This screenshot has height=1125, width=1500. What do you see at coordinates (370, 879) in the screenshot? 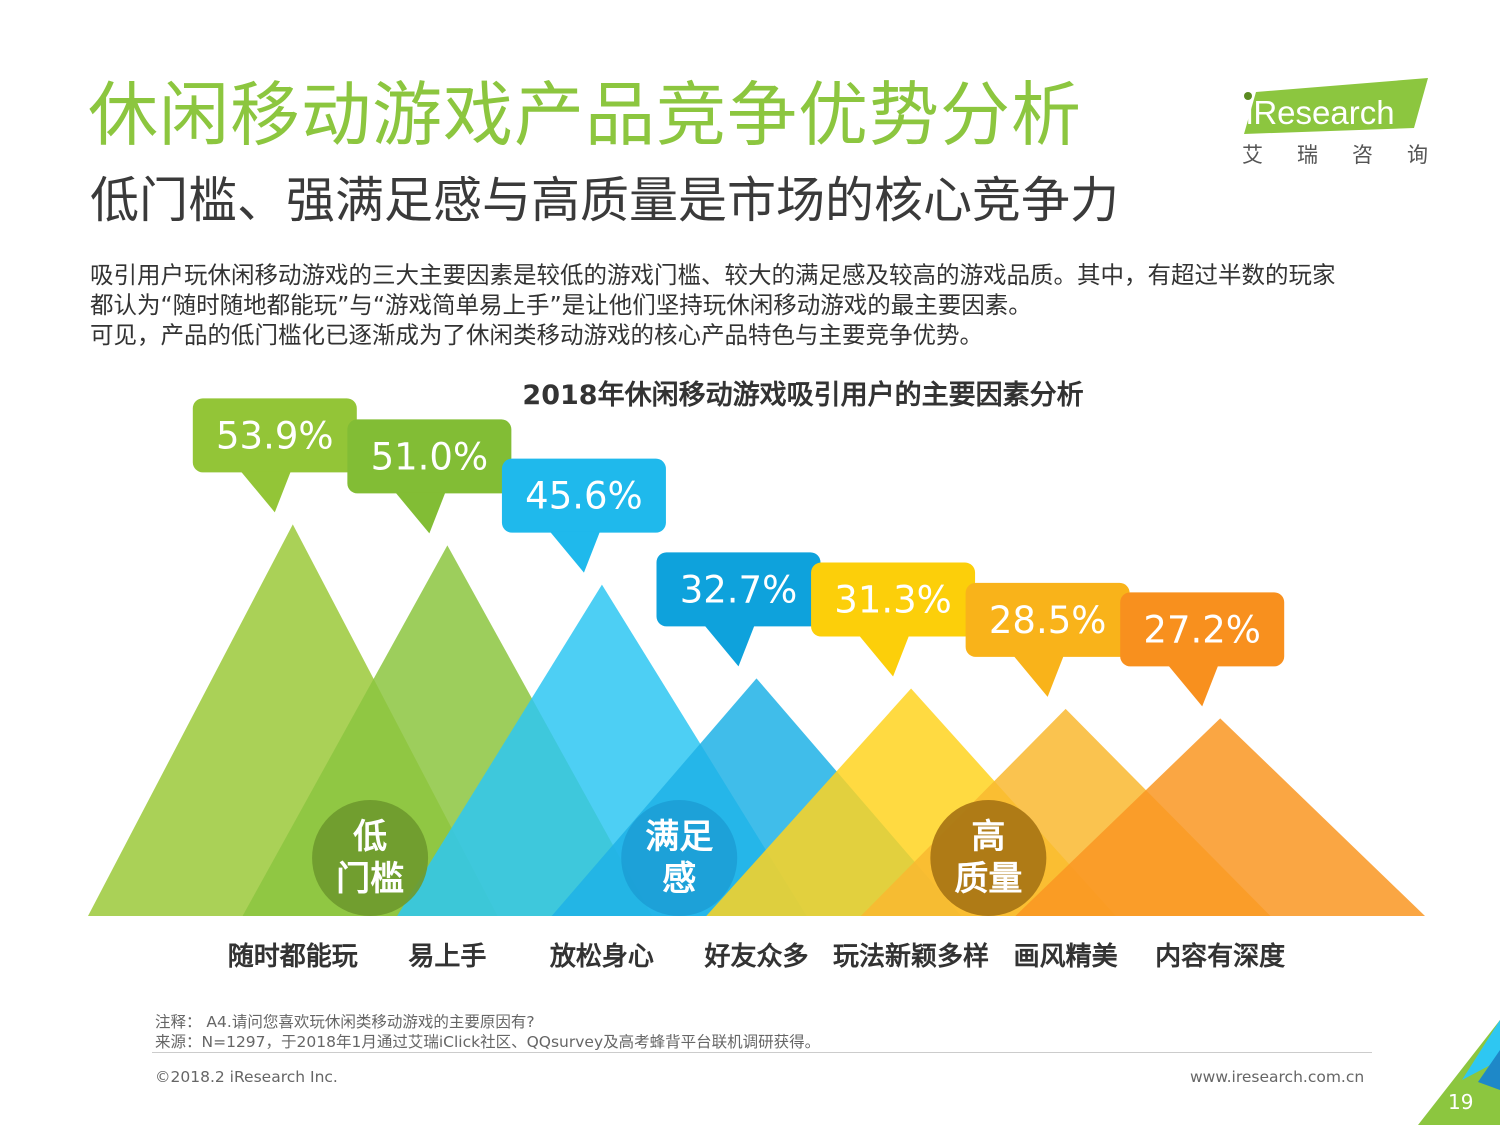
I see `group-label: 门槛` at bounding box center [370, 879].